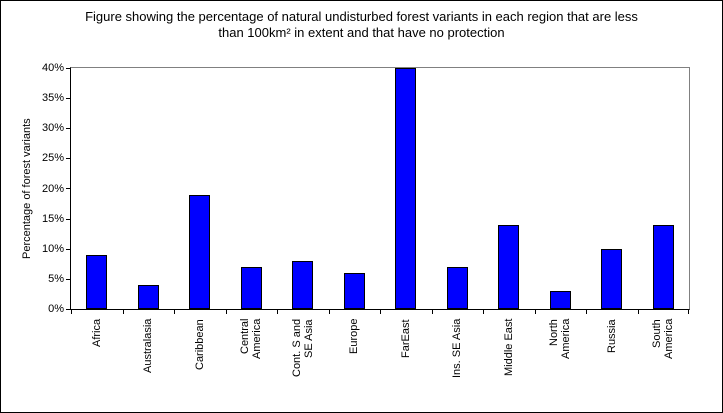 Image resolution: width=723 pixels, height=413 pixels. Describe the element at coordinates (52, 248) in the screenshot. I see `y-tick-label: 10%` at that location.